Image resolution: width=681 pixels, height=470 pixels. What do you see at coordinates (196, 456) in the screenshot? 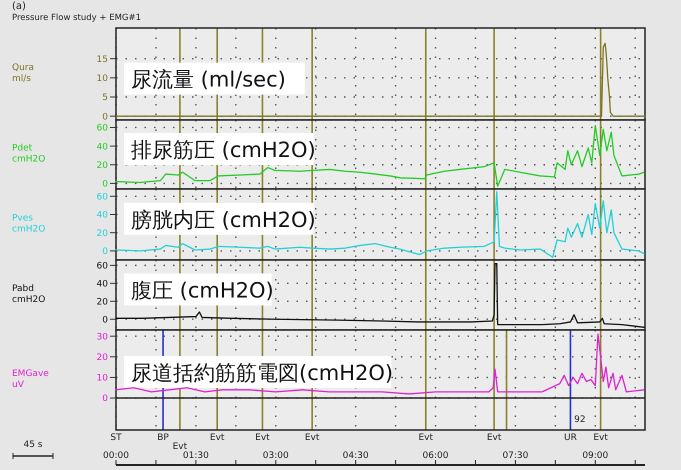
I see `x-tick-label: 01:30` at bounding box center [196, 456].